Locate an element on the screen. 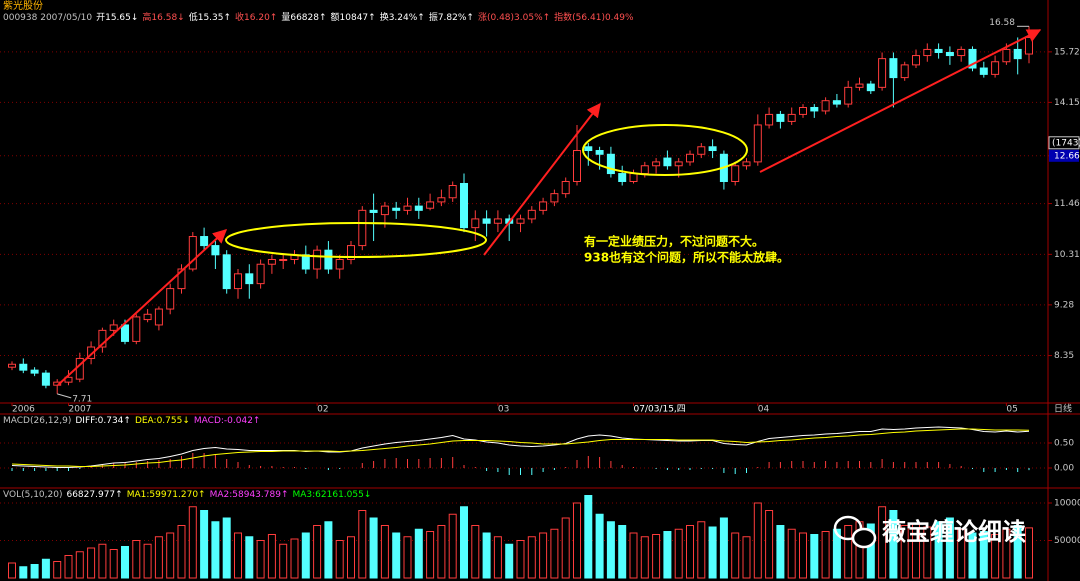 This screenshot has height=581, width=1080. dea-line is located at coordinates (520, 447).